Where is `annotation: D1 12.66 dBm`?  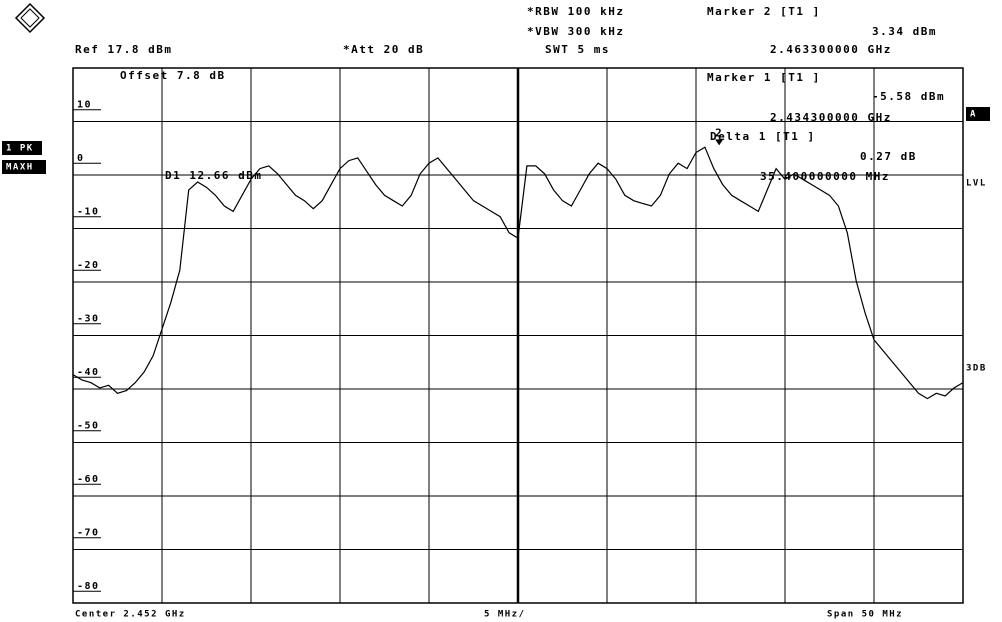
annotation: D1 12.66 dBm is located at coordinates (213, 175).